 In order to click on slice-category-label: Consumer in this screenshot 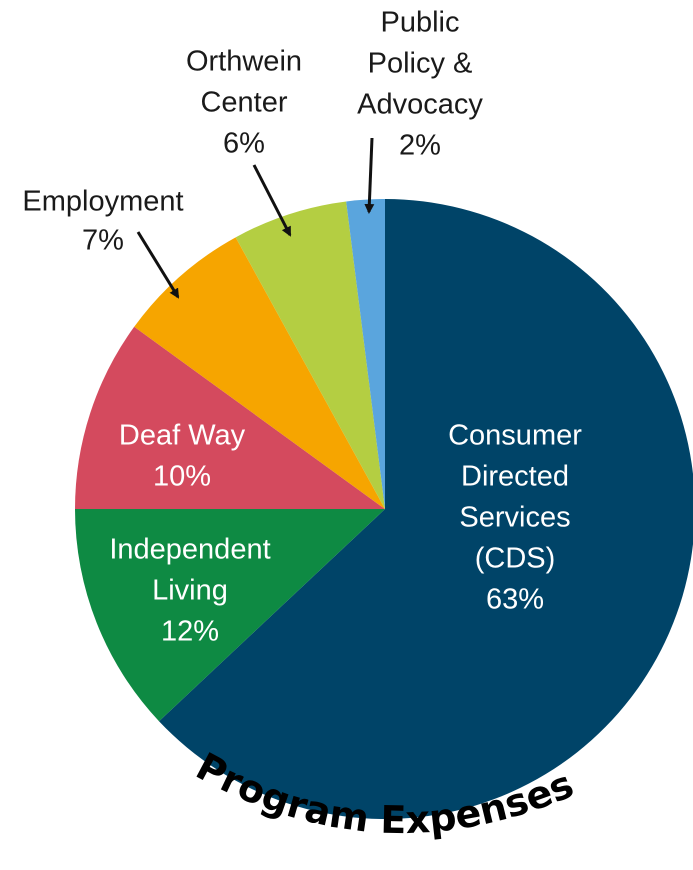, I will do `click(515, 436)`.